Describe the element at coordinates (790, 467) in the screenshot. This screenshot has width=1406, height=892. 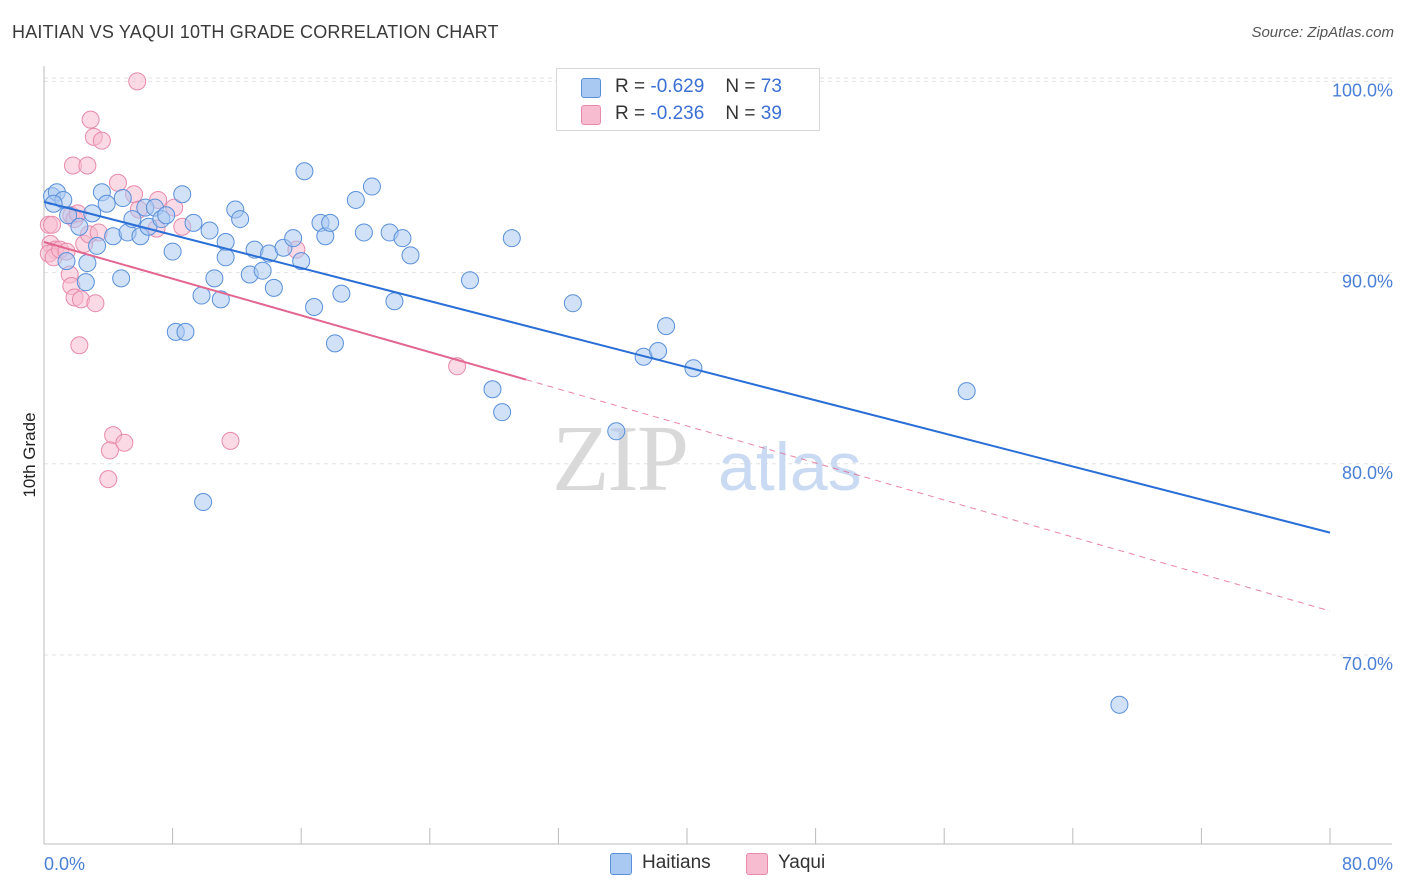
I see `watermark-atlas: atlas` at that location.